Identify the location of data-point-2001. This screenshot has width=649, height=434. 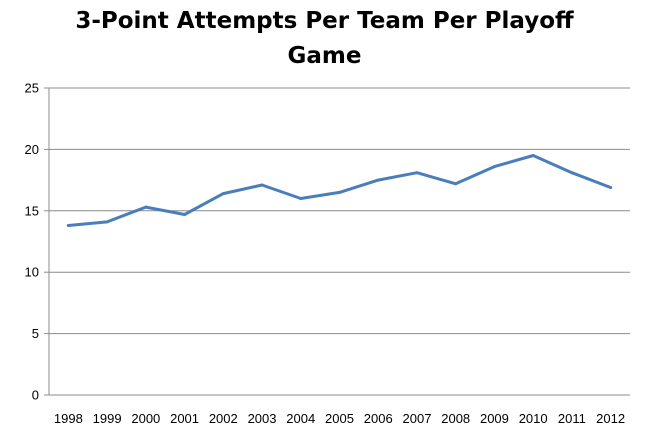
(185, 214).